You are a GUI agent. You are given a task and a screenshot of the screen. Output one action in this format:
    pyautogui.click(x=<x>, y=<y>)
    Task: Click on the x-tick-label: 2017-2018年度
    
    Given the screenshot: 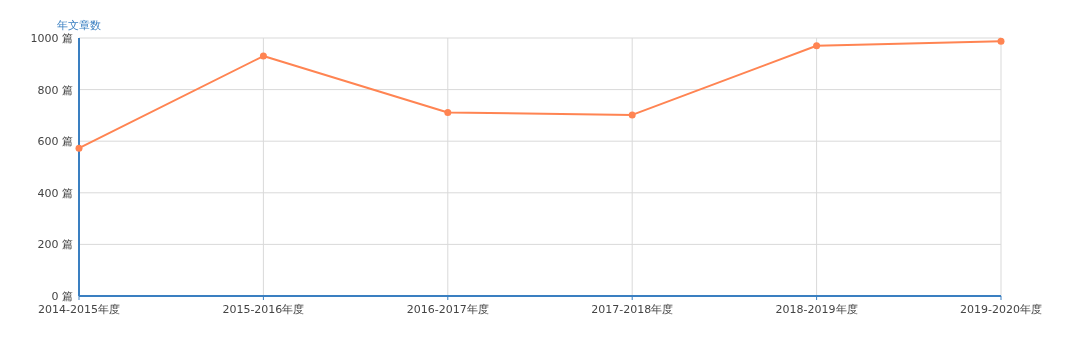 What is the action you would take?
    pyautogui.click(x=632, y=309)
    